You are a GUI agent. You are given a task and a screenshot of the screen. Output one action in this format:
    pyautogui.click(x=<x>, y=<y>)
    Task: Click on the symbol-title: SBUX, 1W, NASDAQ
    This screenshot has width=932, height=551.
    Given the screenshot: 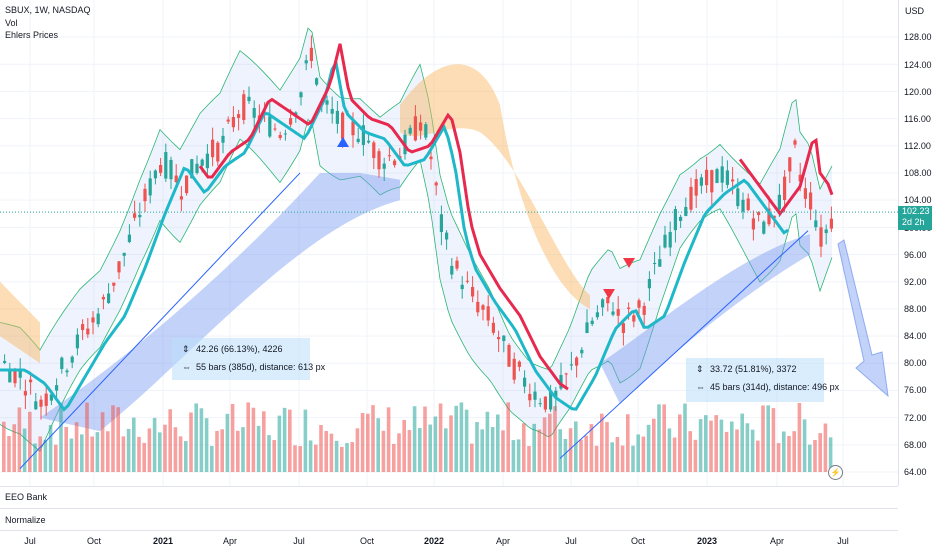 What is the action you would take?
    pyautogui.click(x=48, y=10)
    